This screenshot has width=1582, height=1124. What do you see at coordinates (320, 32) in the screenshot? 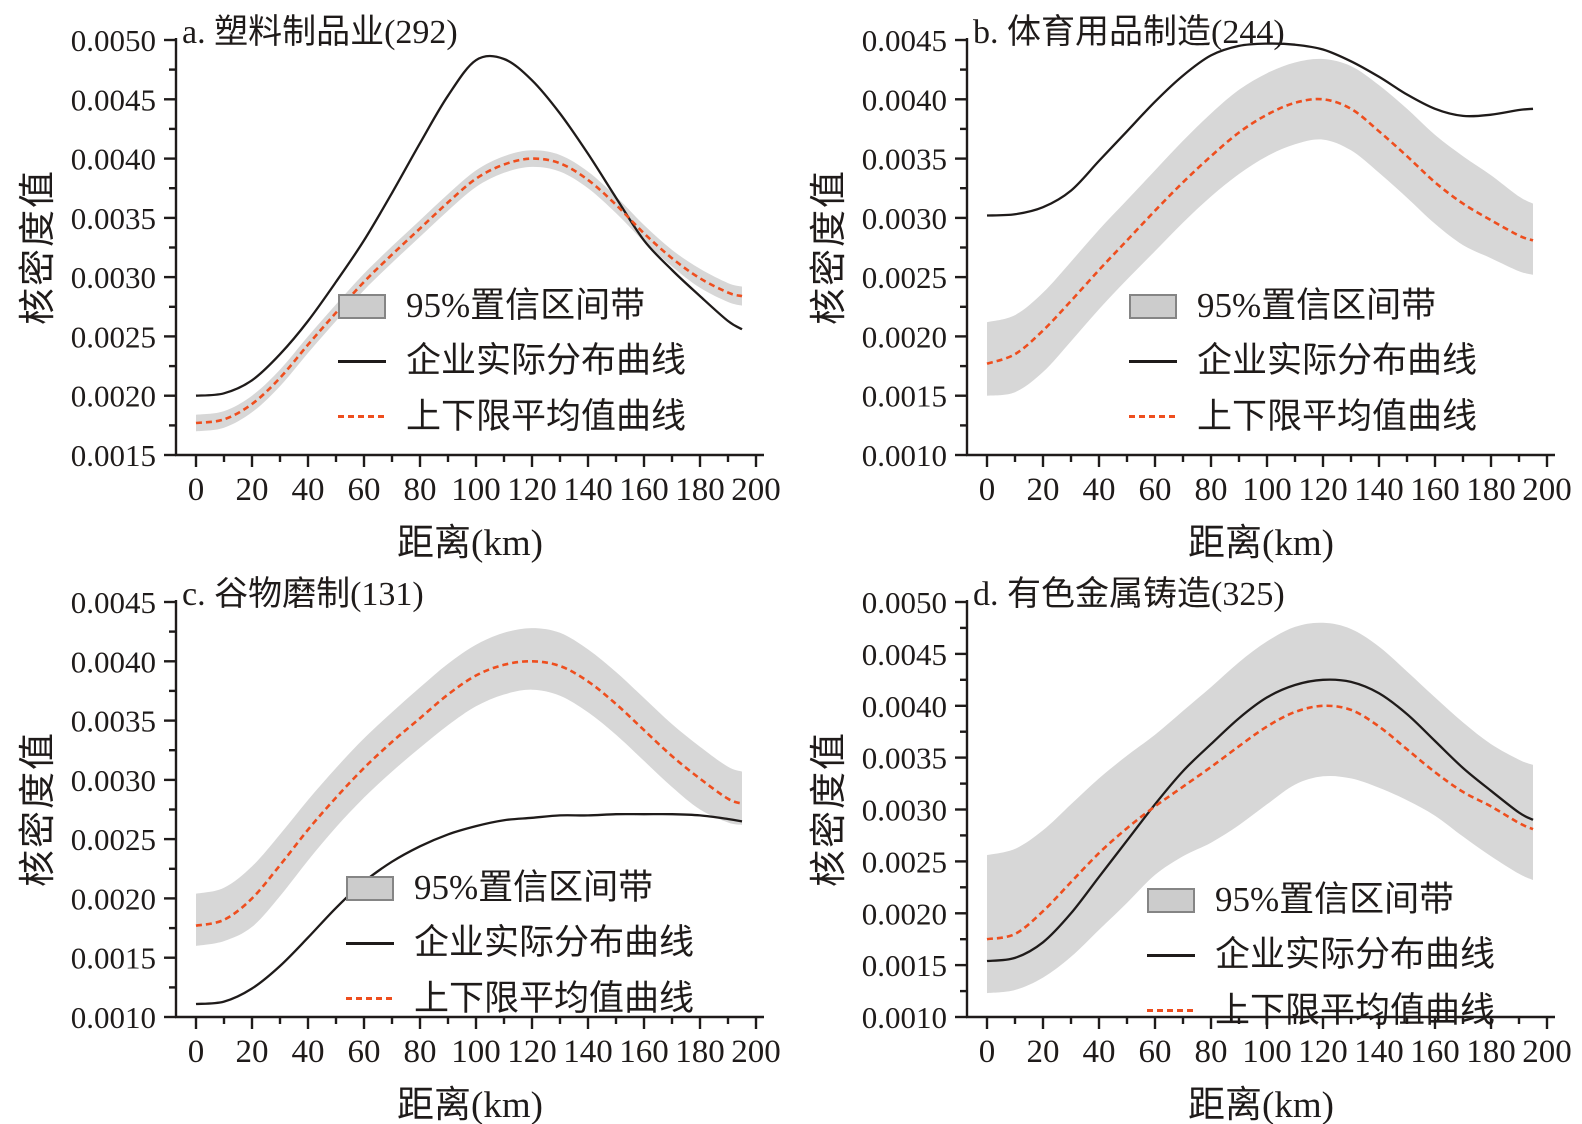
I see `panel-title: a. 塑料制品业(292)` at bounding box center [320, 32].